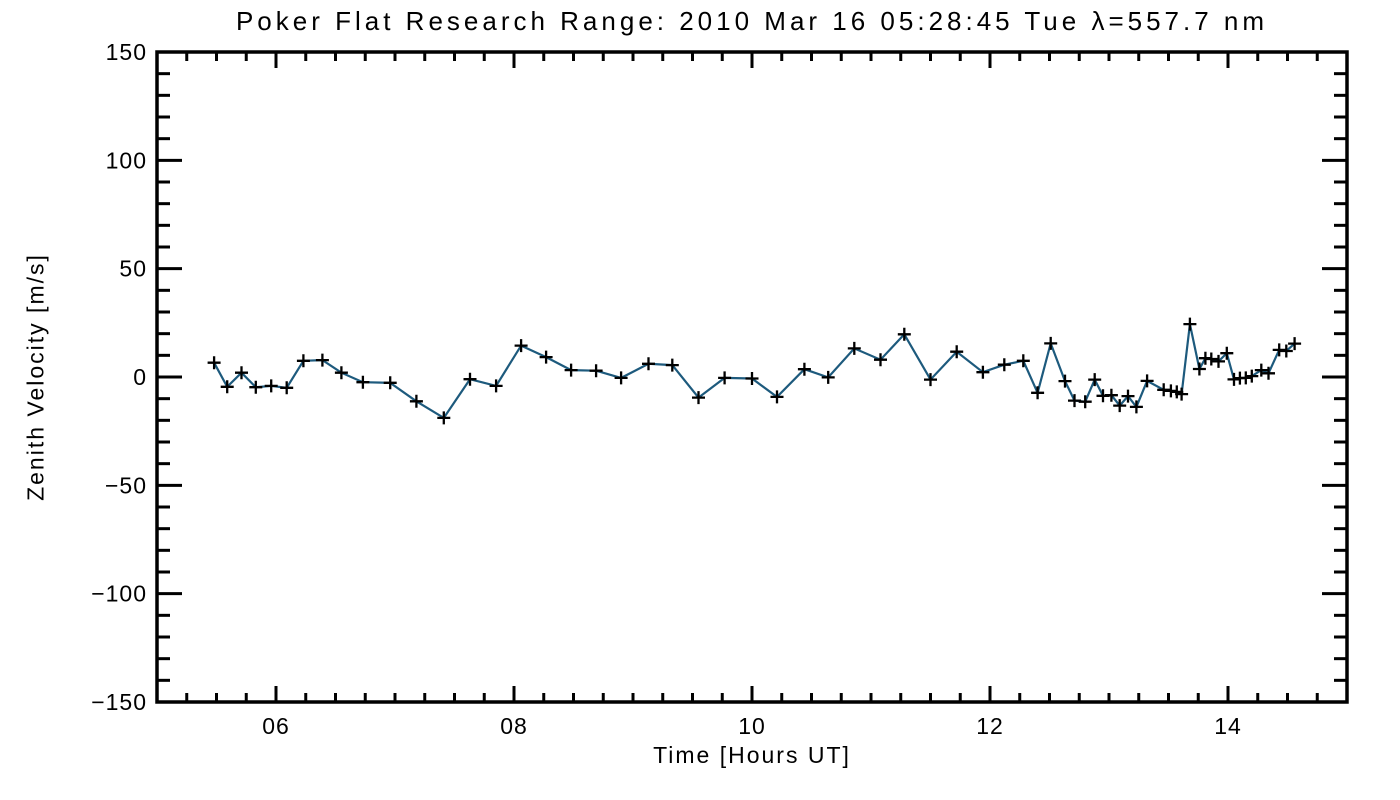  What do you see at coordinates (514, 726) in the screenshot?
I see `x-tick-label: 08` at bounding box center [514, 726].